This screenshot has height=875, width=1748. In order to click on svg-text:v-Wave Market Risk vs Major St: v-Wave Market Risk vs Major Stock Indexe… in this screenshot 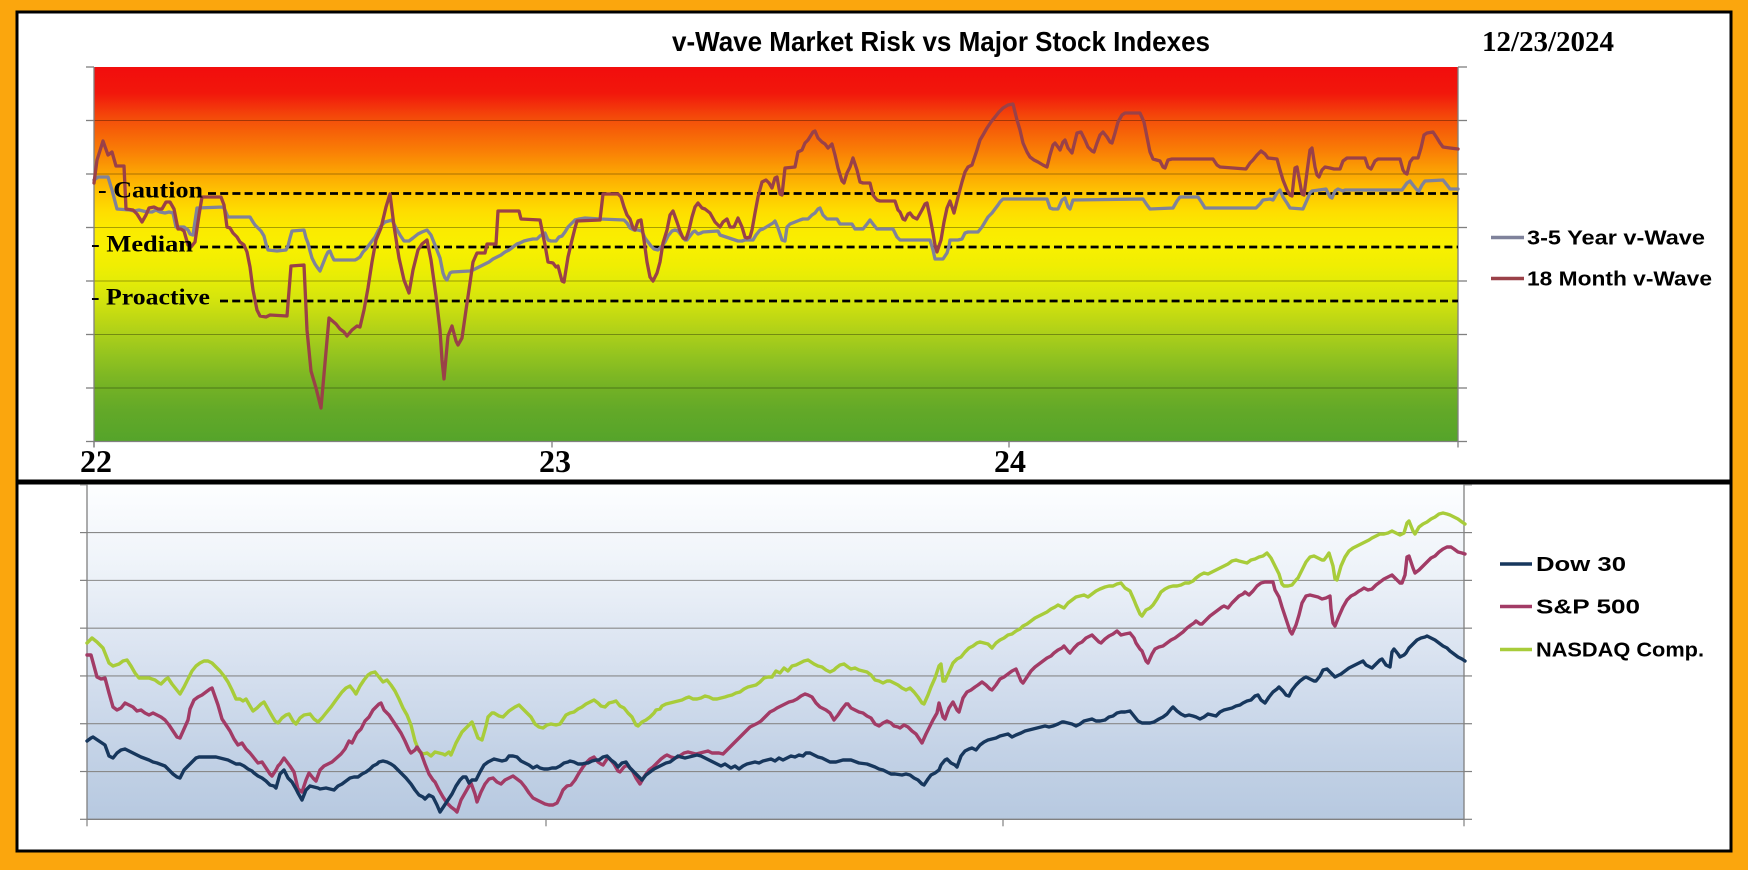, I will do `click(941, 41)`.